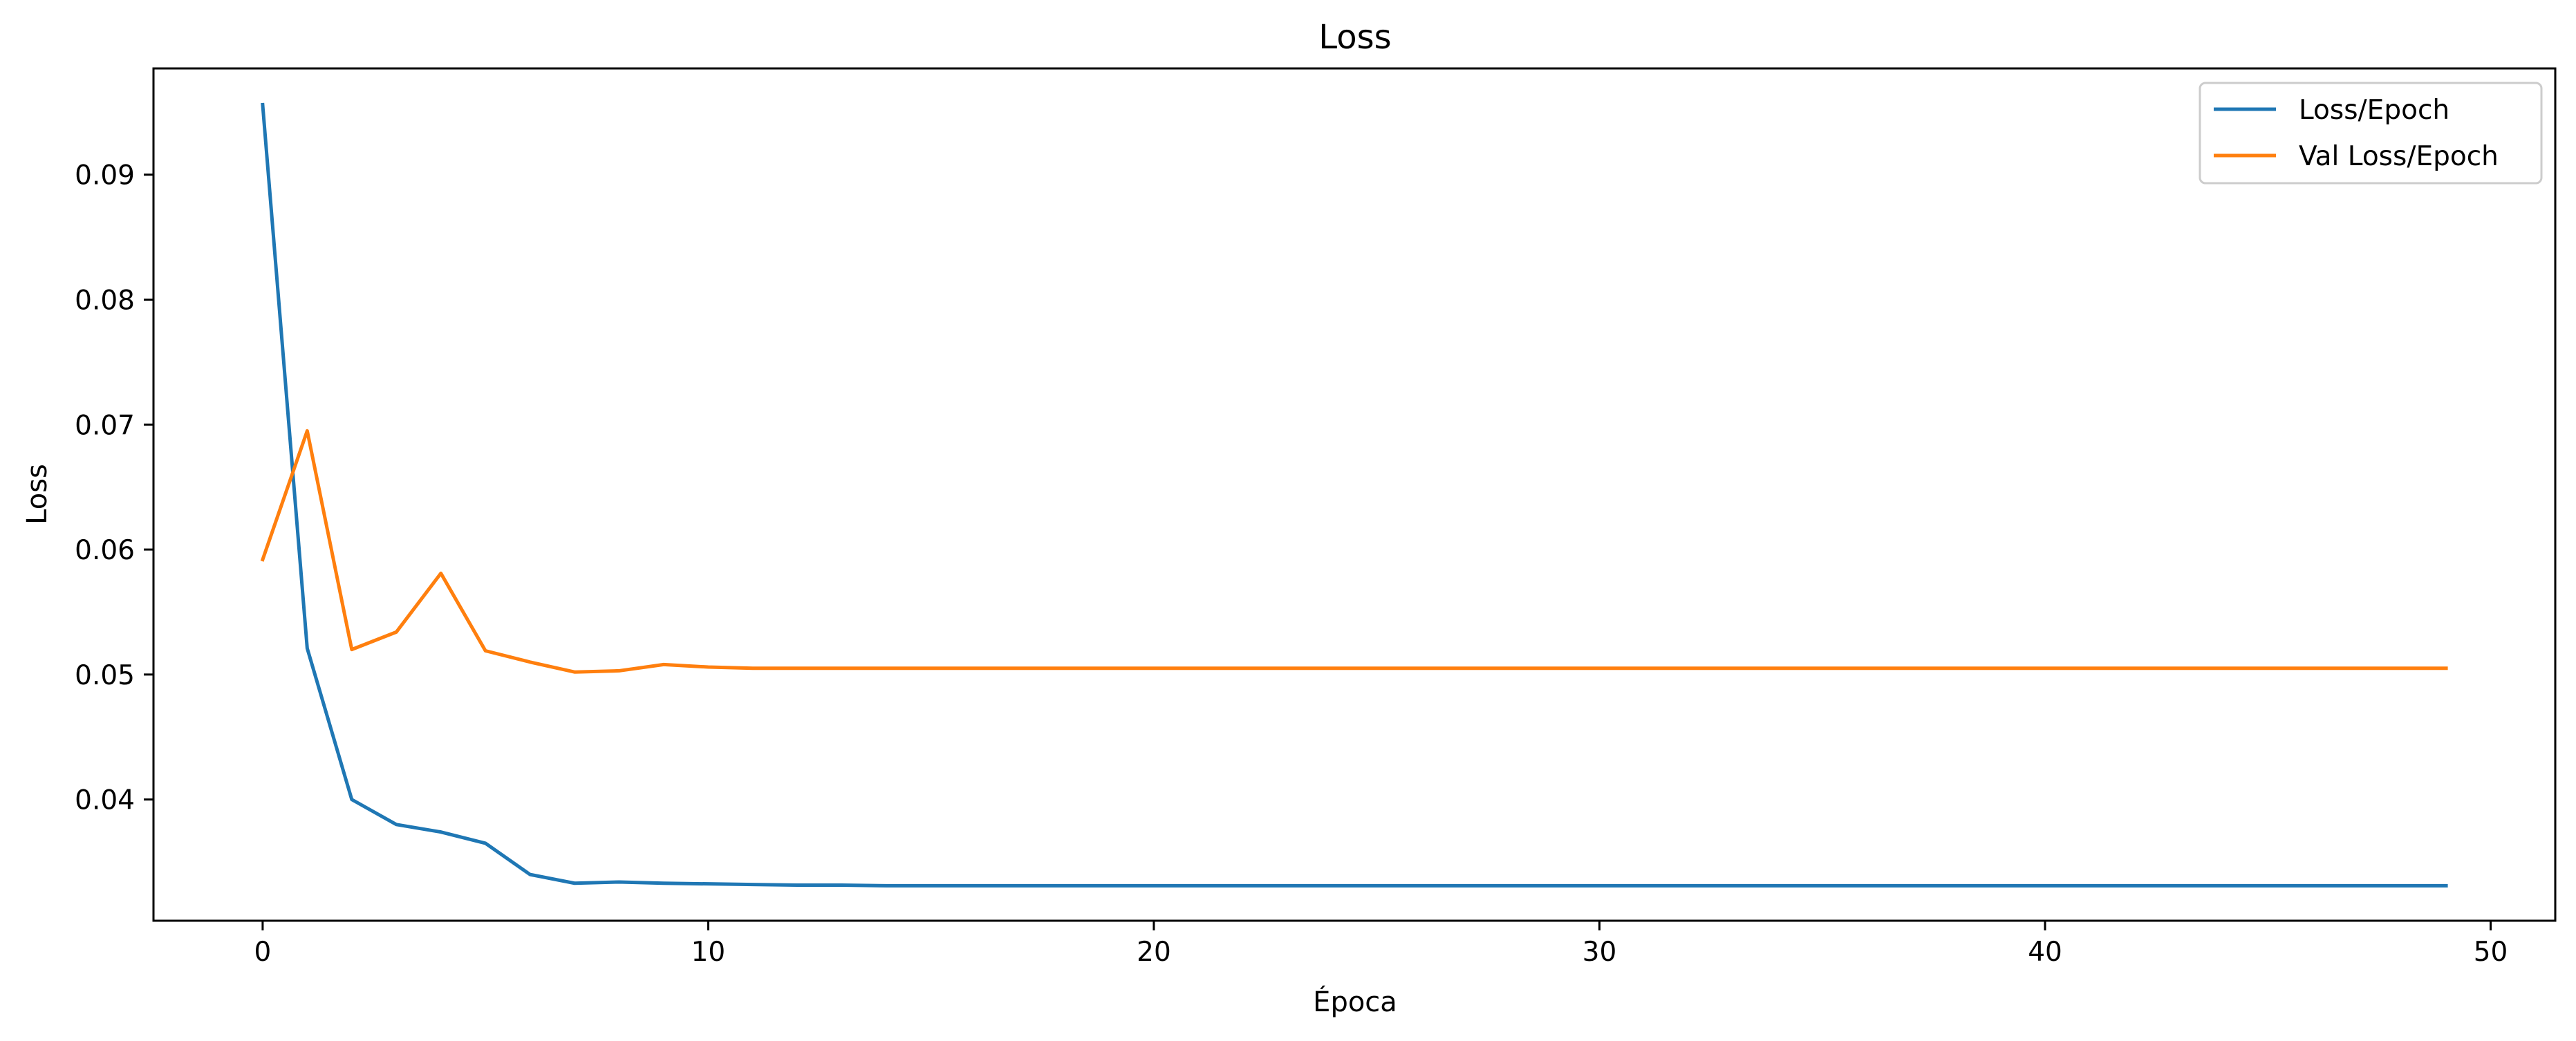  I want to click on x-tick-label-20: 20, so click(1154, 953).